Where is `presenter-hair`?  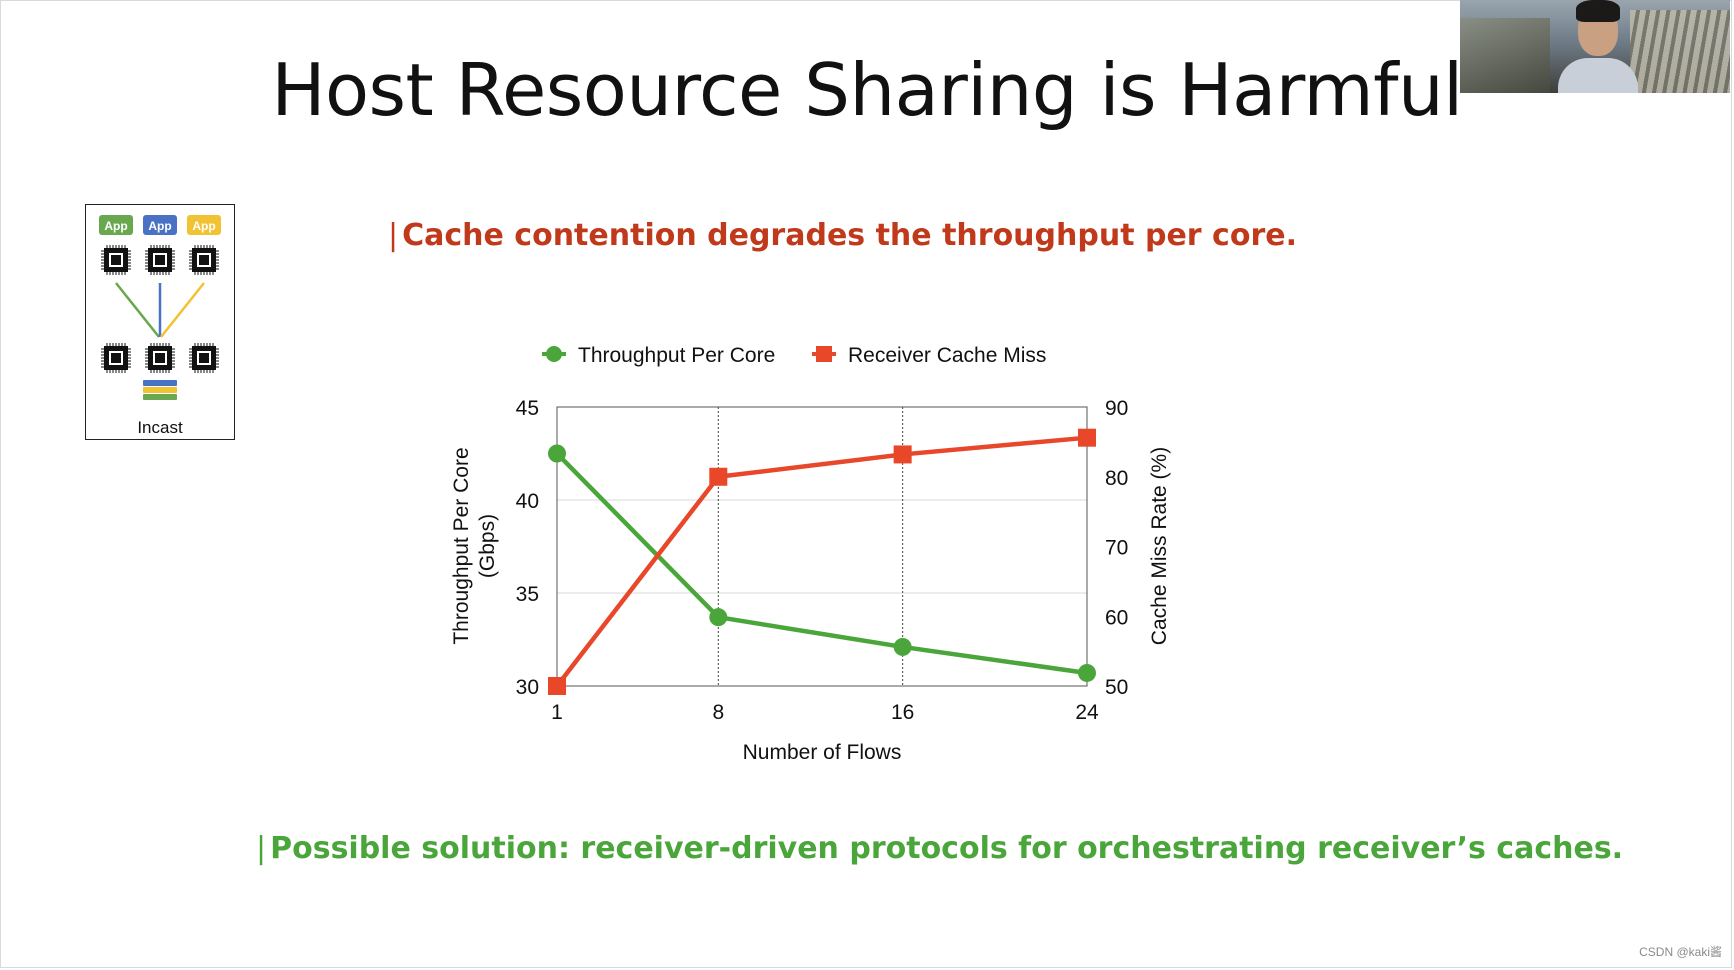 presenter-hair is located at coordinates (1598, 11).